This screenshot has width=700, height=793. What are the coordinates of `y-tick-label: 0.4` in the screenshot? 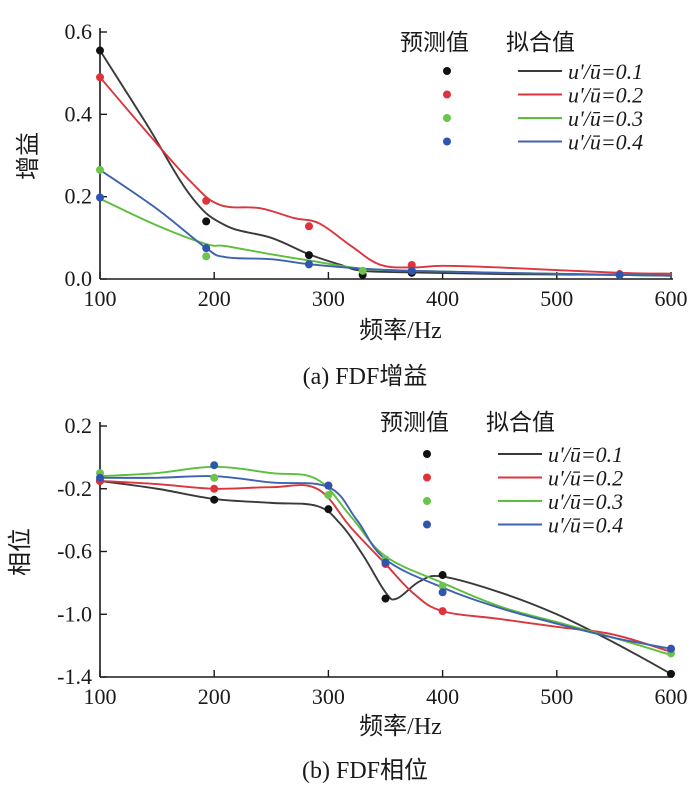 It's located at (79, 113).